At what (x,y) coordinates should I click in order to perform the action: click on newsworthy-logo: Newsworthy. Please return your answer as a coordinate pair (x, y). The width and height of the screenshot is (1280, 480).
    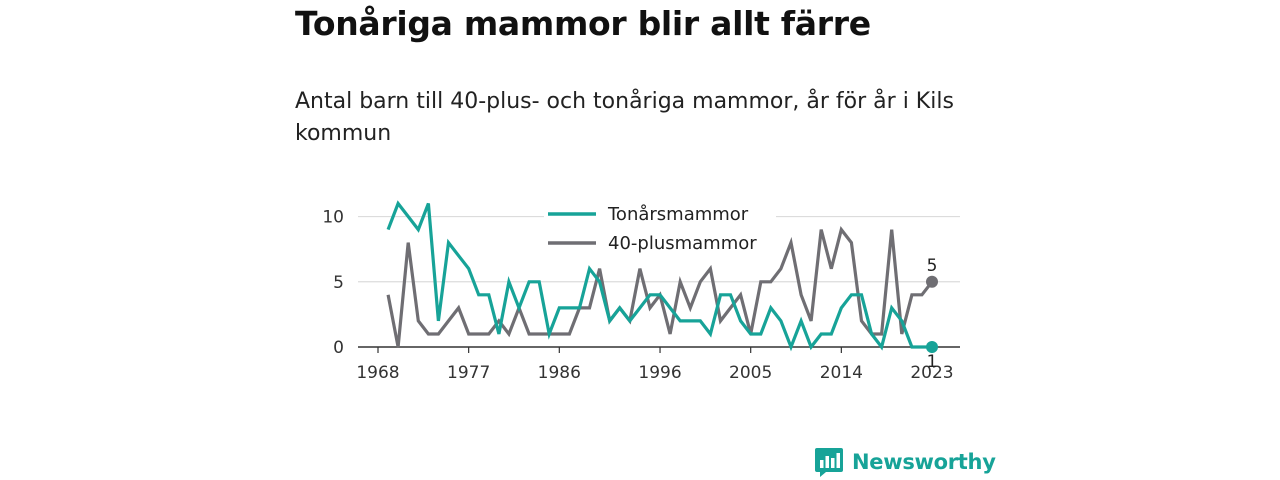
    Looking at the image, I should click on (905, 462).